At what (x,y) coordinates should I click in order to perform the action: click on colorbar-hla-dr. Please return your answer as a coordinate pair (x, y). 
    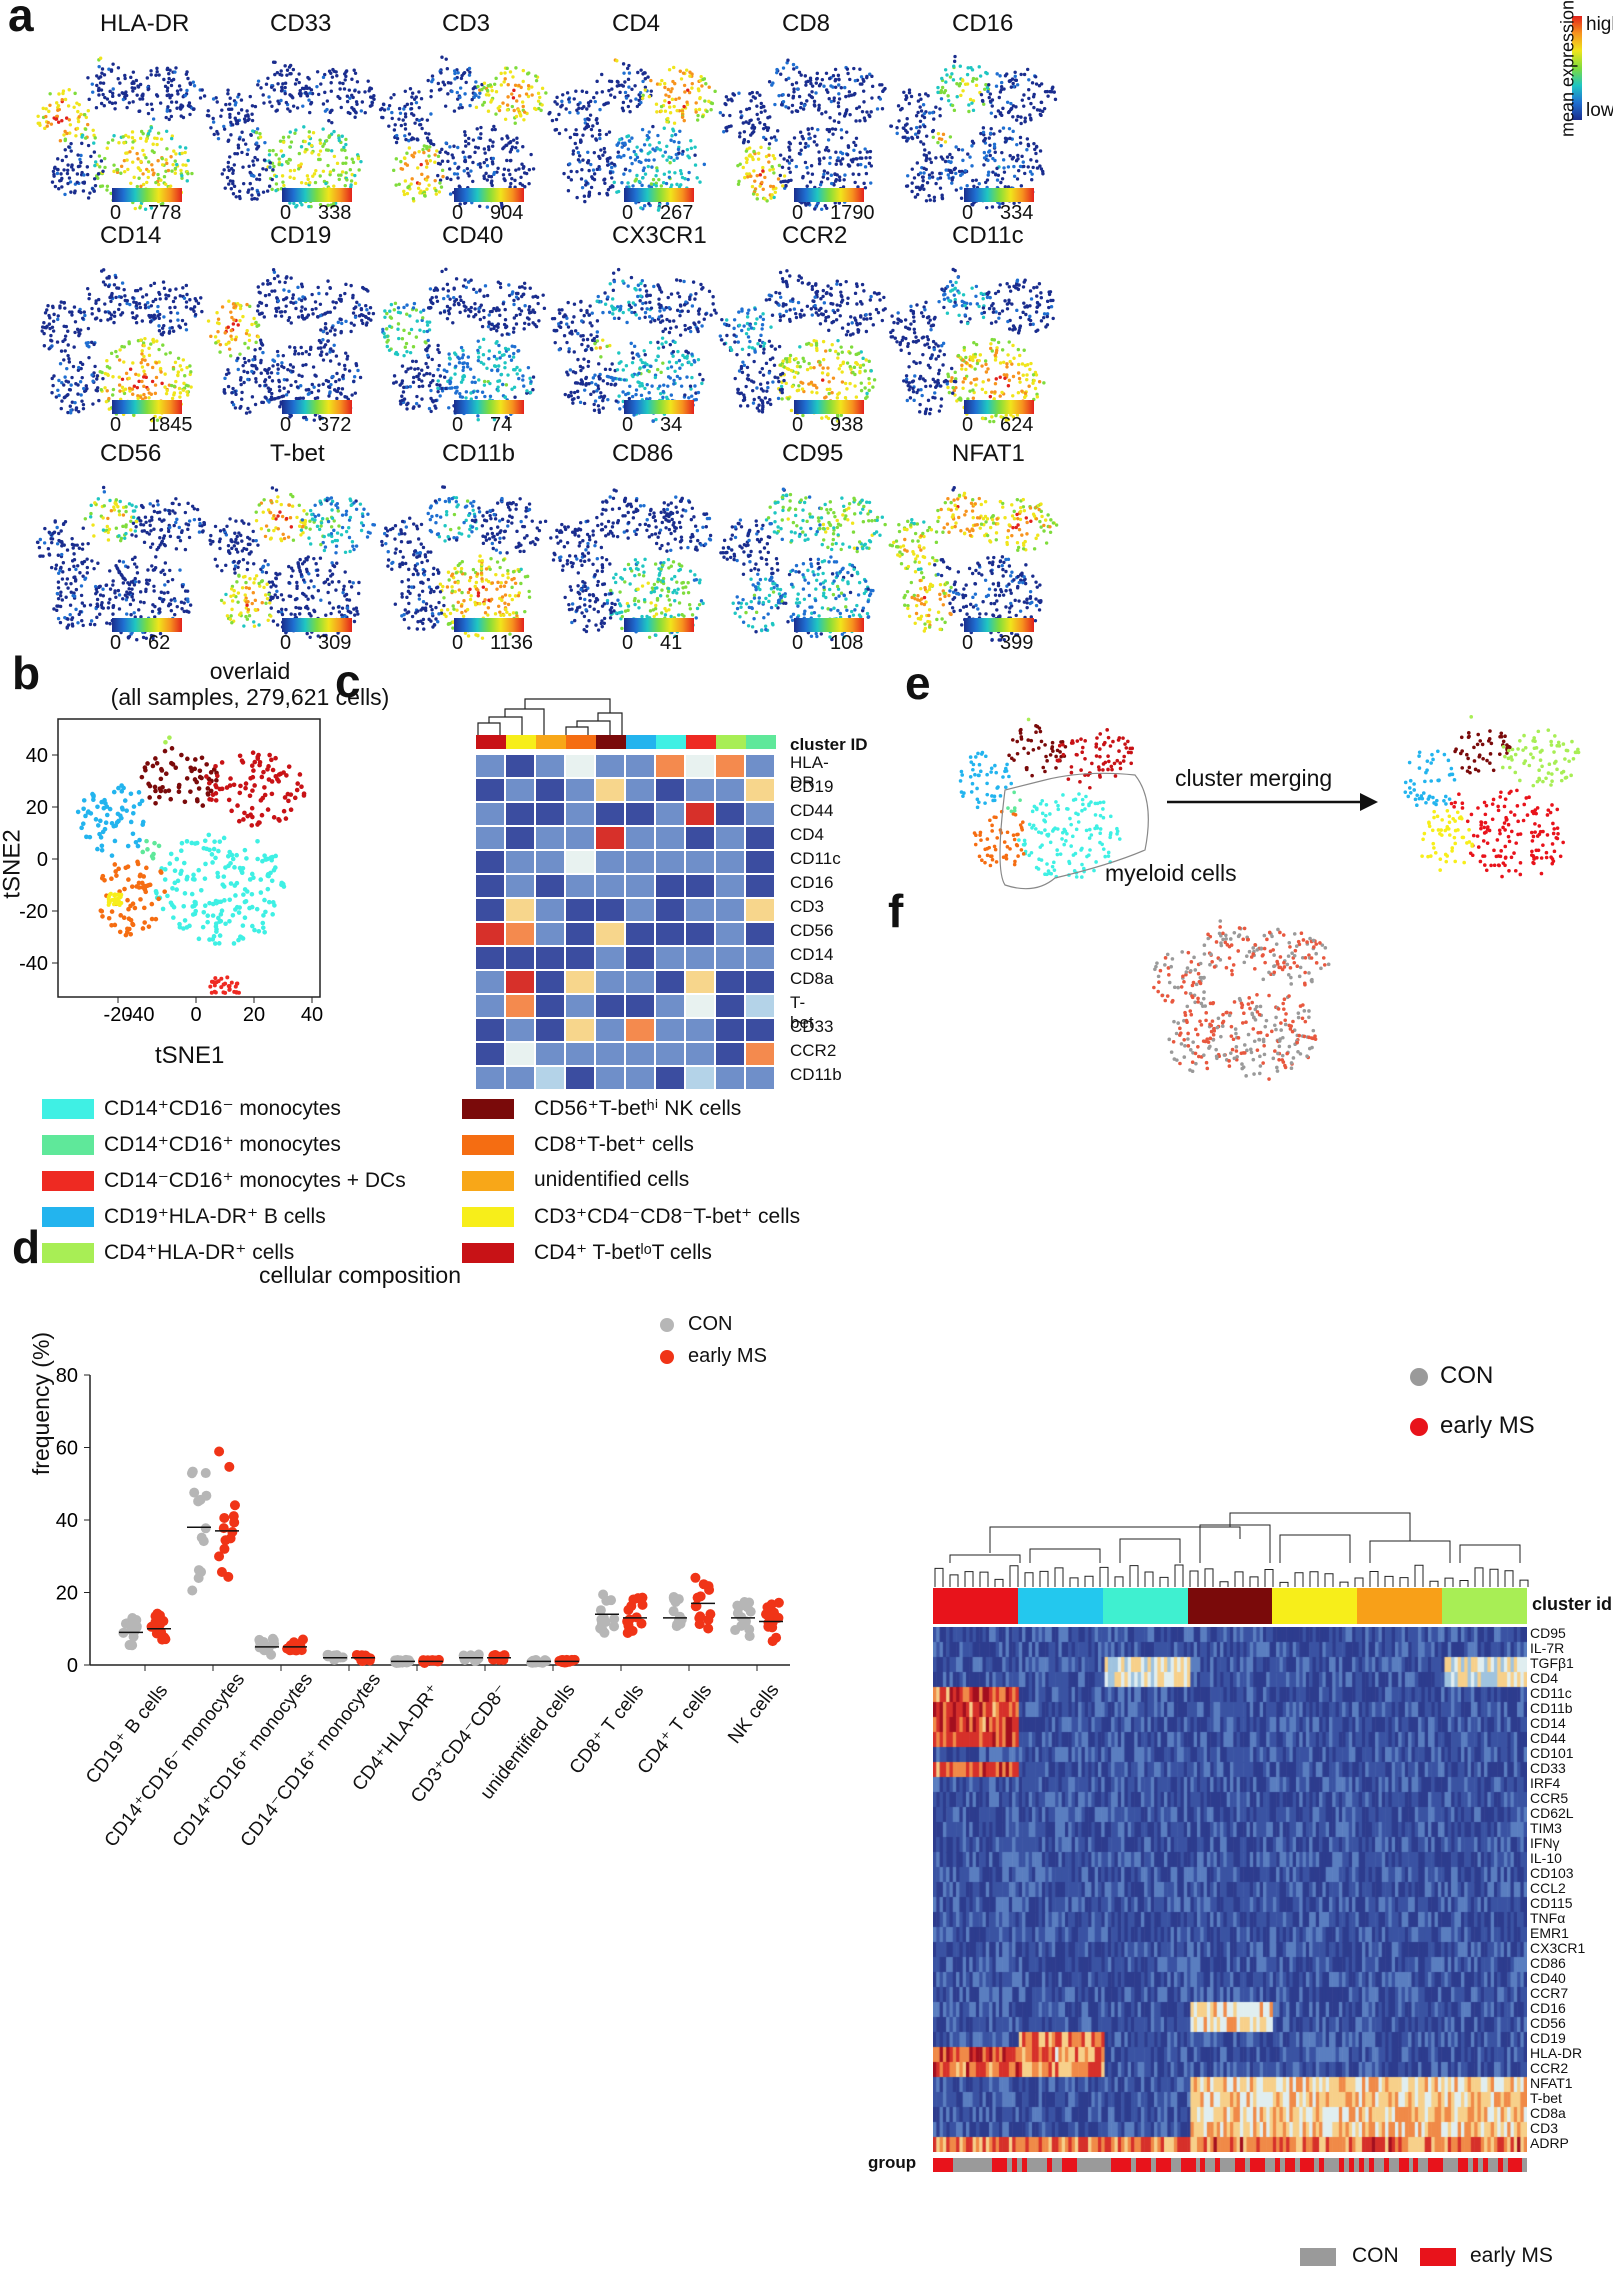
    Looking at the image, I should click on (147, 195).